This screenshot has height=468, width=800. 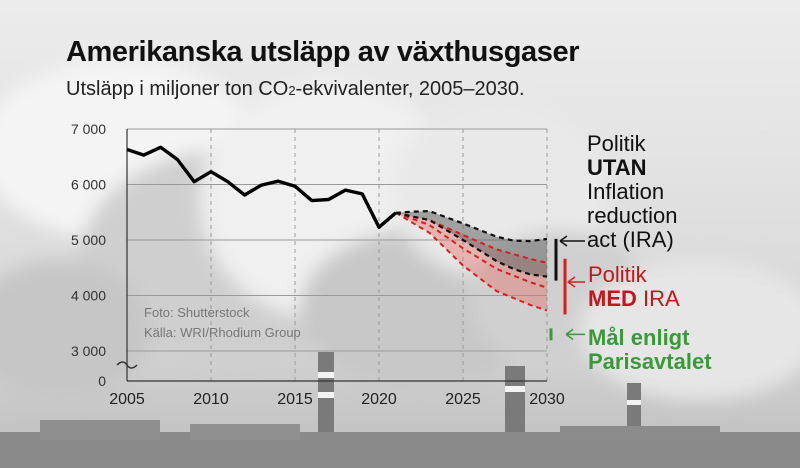 What do you see at coordinates (616, 143) in the screenshot?
I see `legend-without-line1: Politik` at bounding box center [616, 143].